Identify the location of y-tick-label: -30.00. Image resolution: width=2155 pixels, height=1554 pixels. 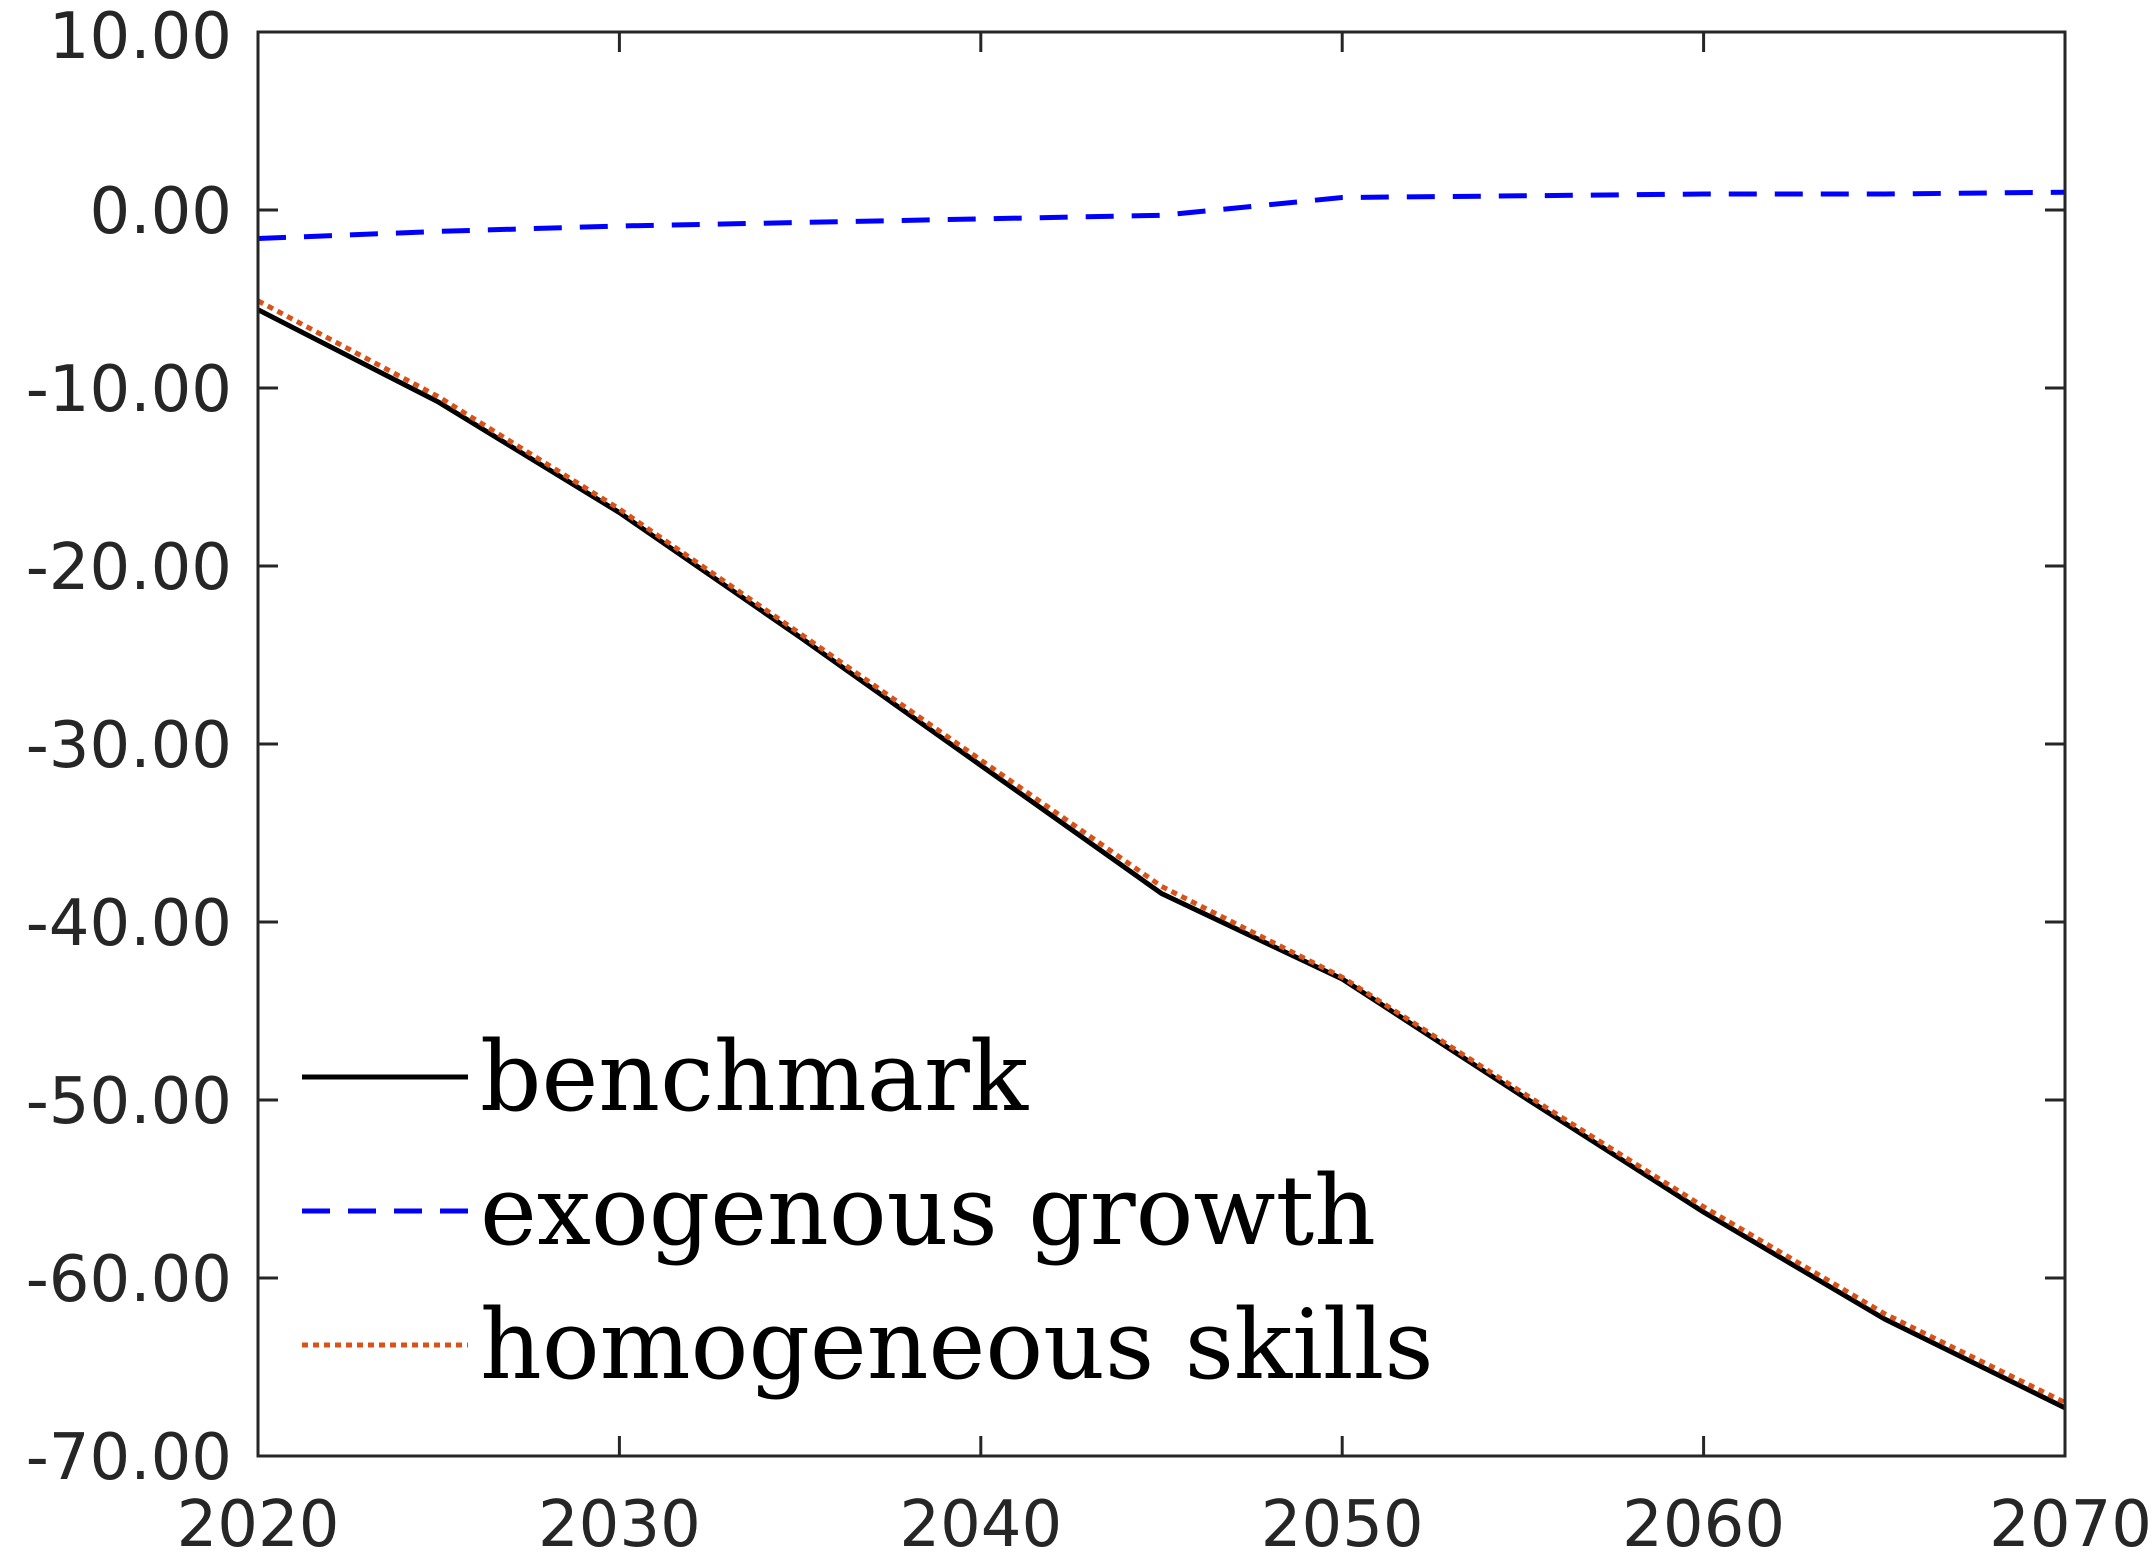
(129, 746).